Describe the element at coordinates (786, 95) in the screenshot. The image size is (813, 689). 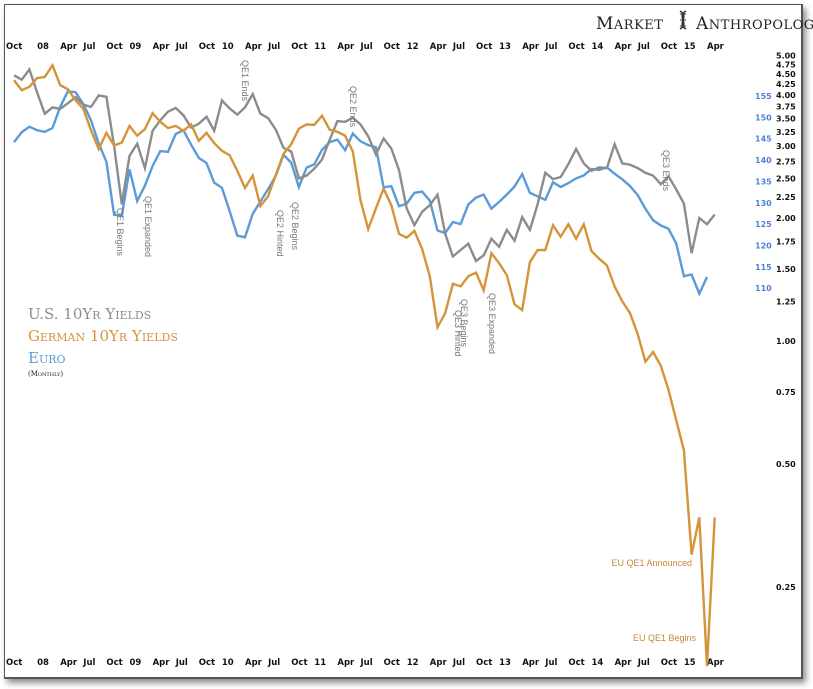
I see `y-tick-label-yield: 4.00` at that location.